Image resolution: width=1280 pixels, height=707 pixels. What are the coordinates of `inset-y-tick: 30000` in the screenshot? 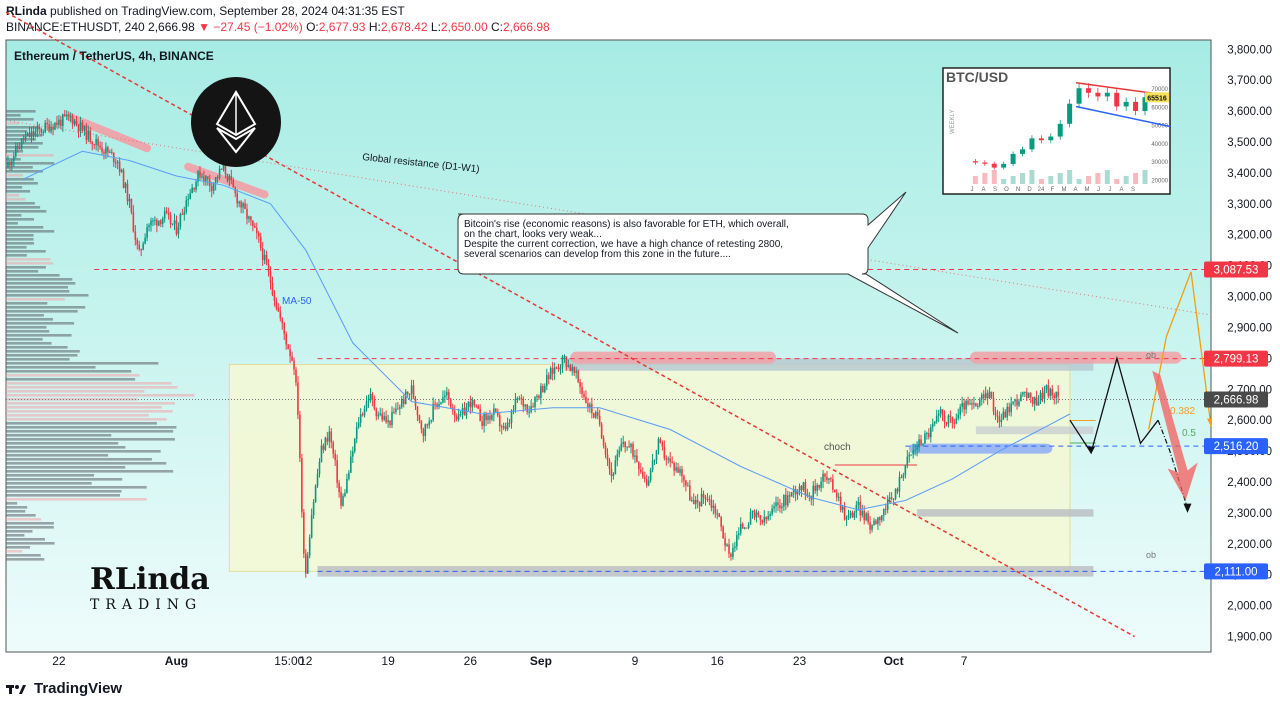 It's located at (1159, 163).